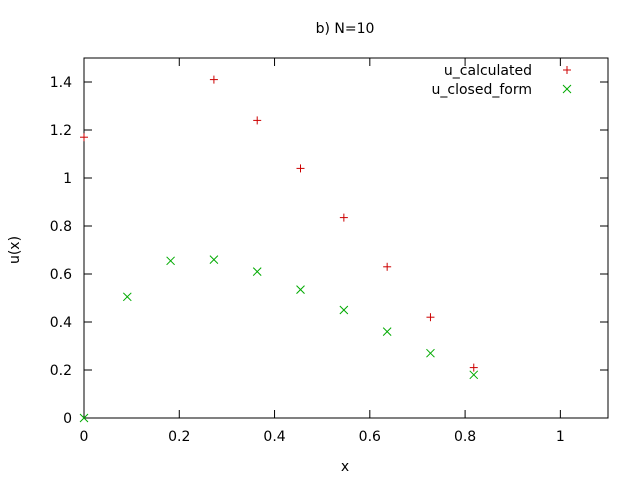 This screenshot has height=480, width=640. I want to click on y-tick-label: 0, so click(67, 419).